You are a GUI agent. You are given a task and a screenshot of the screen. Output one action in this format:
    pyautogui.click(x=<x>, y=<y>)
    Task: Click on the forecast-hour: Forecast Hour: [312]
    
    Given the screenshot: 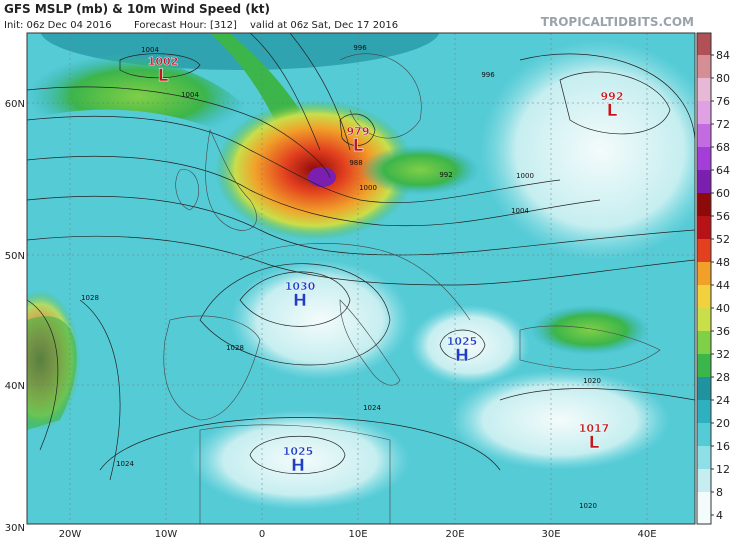 What is the action you would take?
    pyautogui.click(x=185, y=25)
    